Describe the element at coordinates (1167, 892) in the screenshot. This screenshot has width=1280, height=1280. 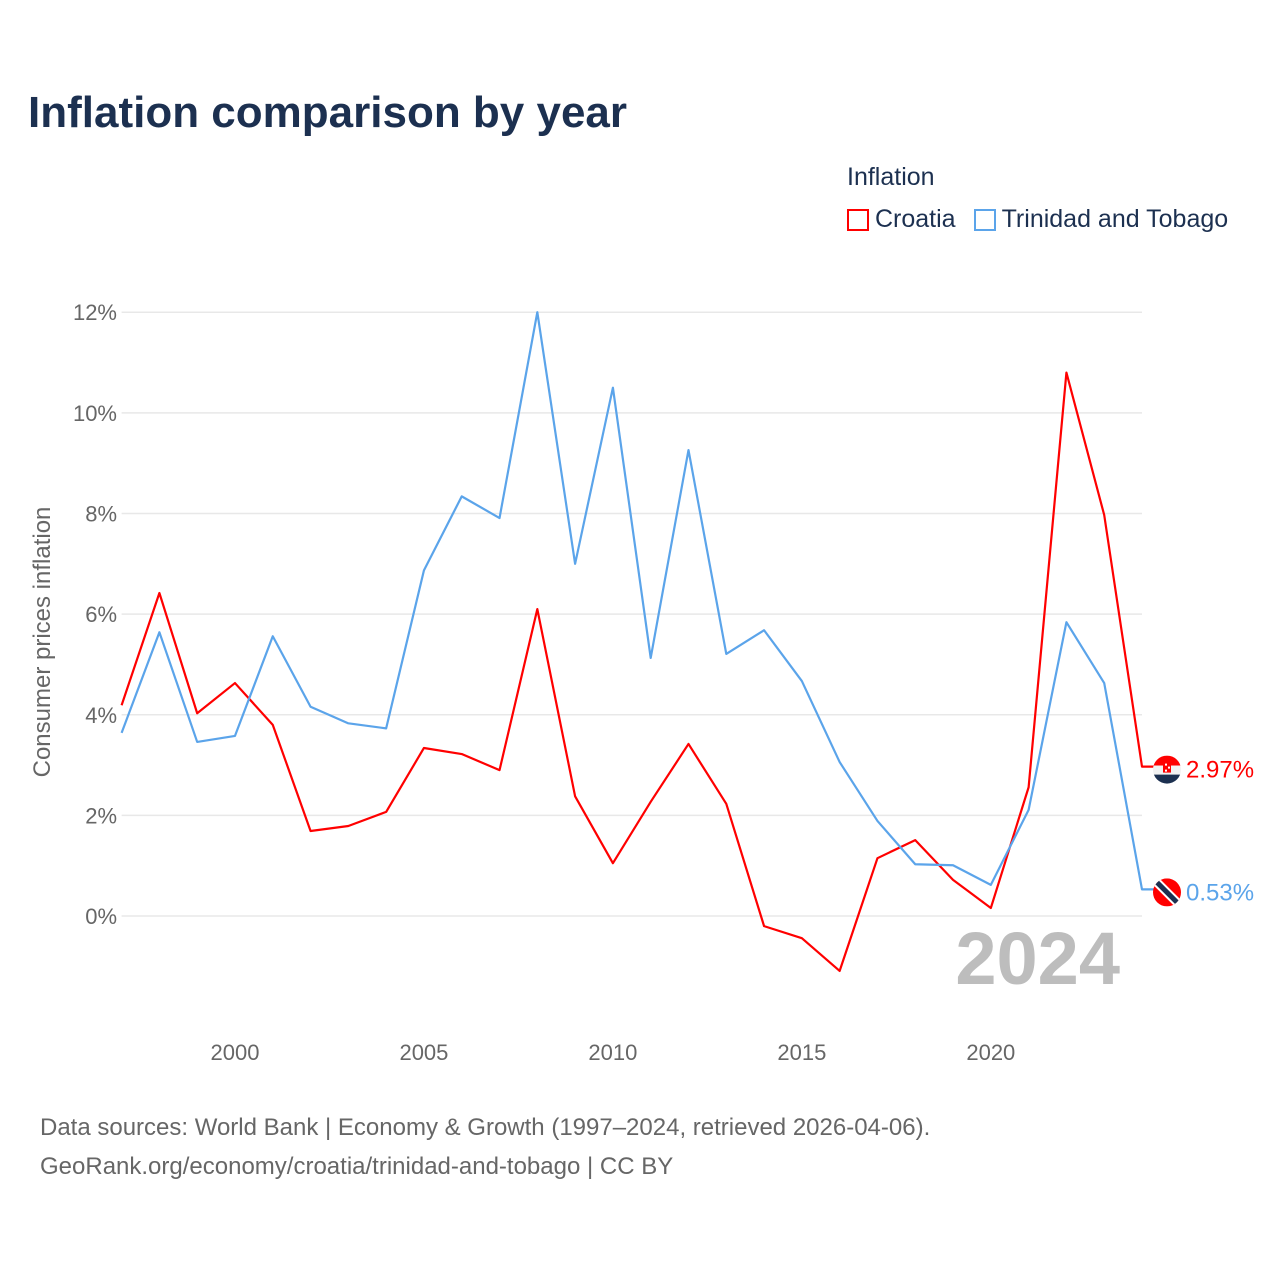
I see `trinidad-flag-icon` at that location.